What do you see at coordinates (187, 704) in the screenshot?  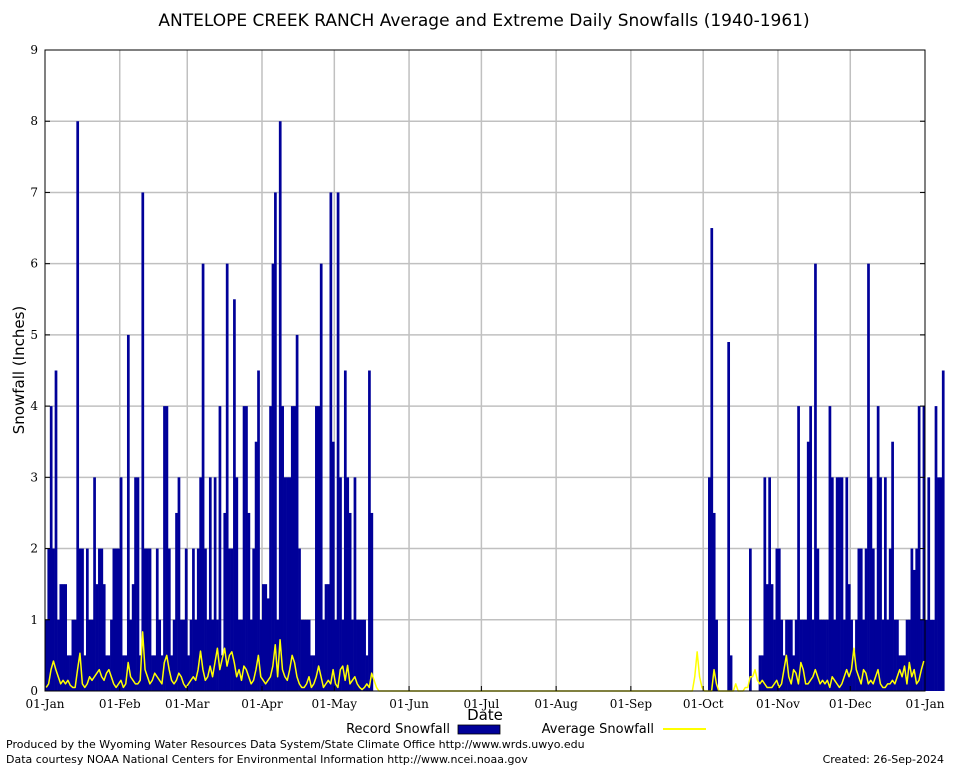 I see `x-tick-label: 01-Mar` at bounding box center [187, 704].